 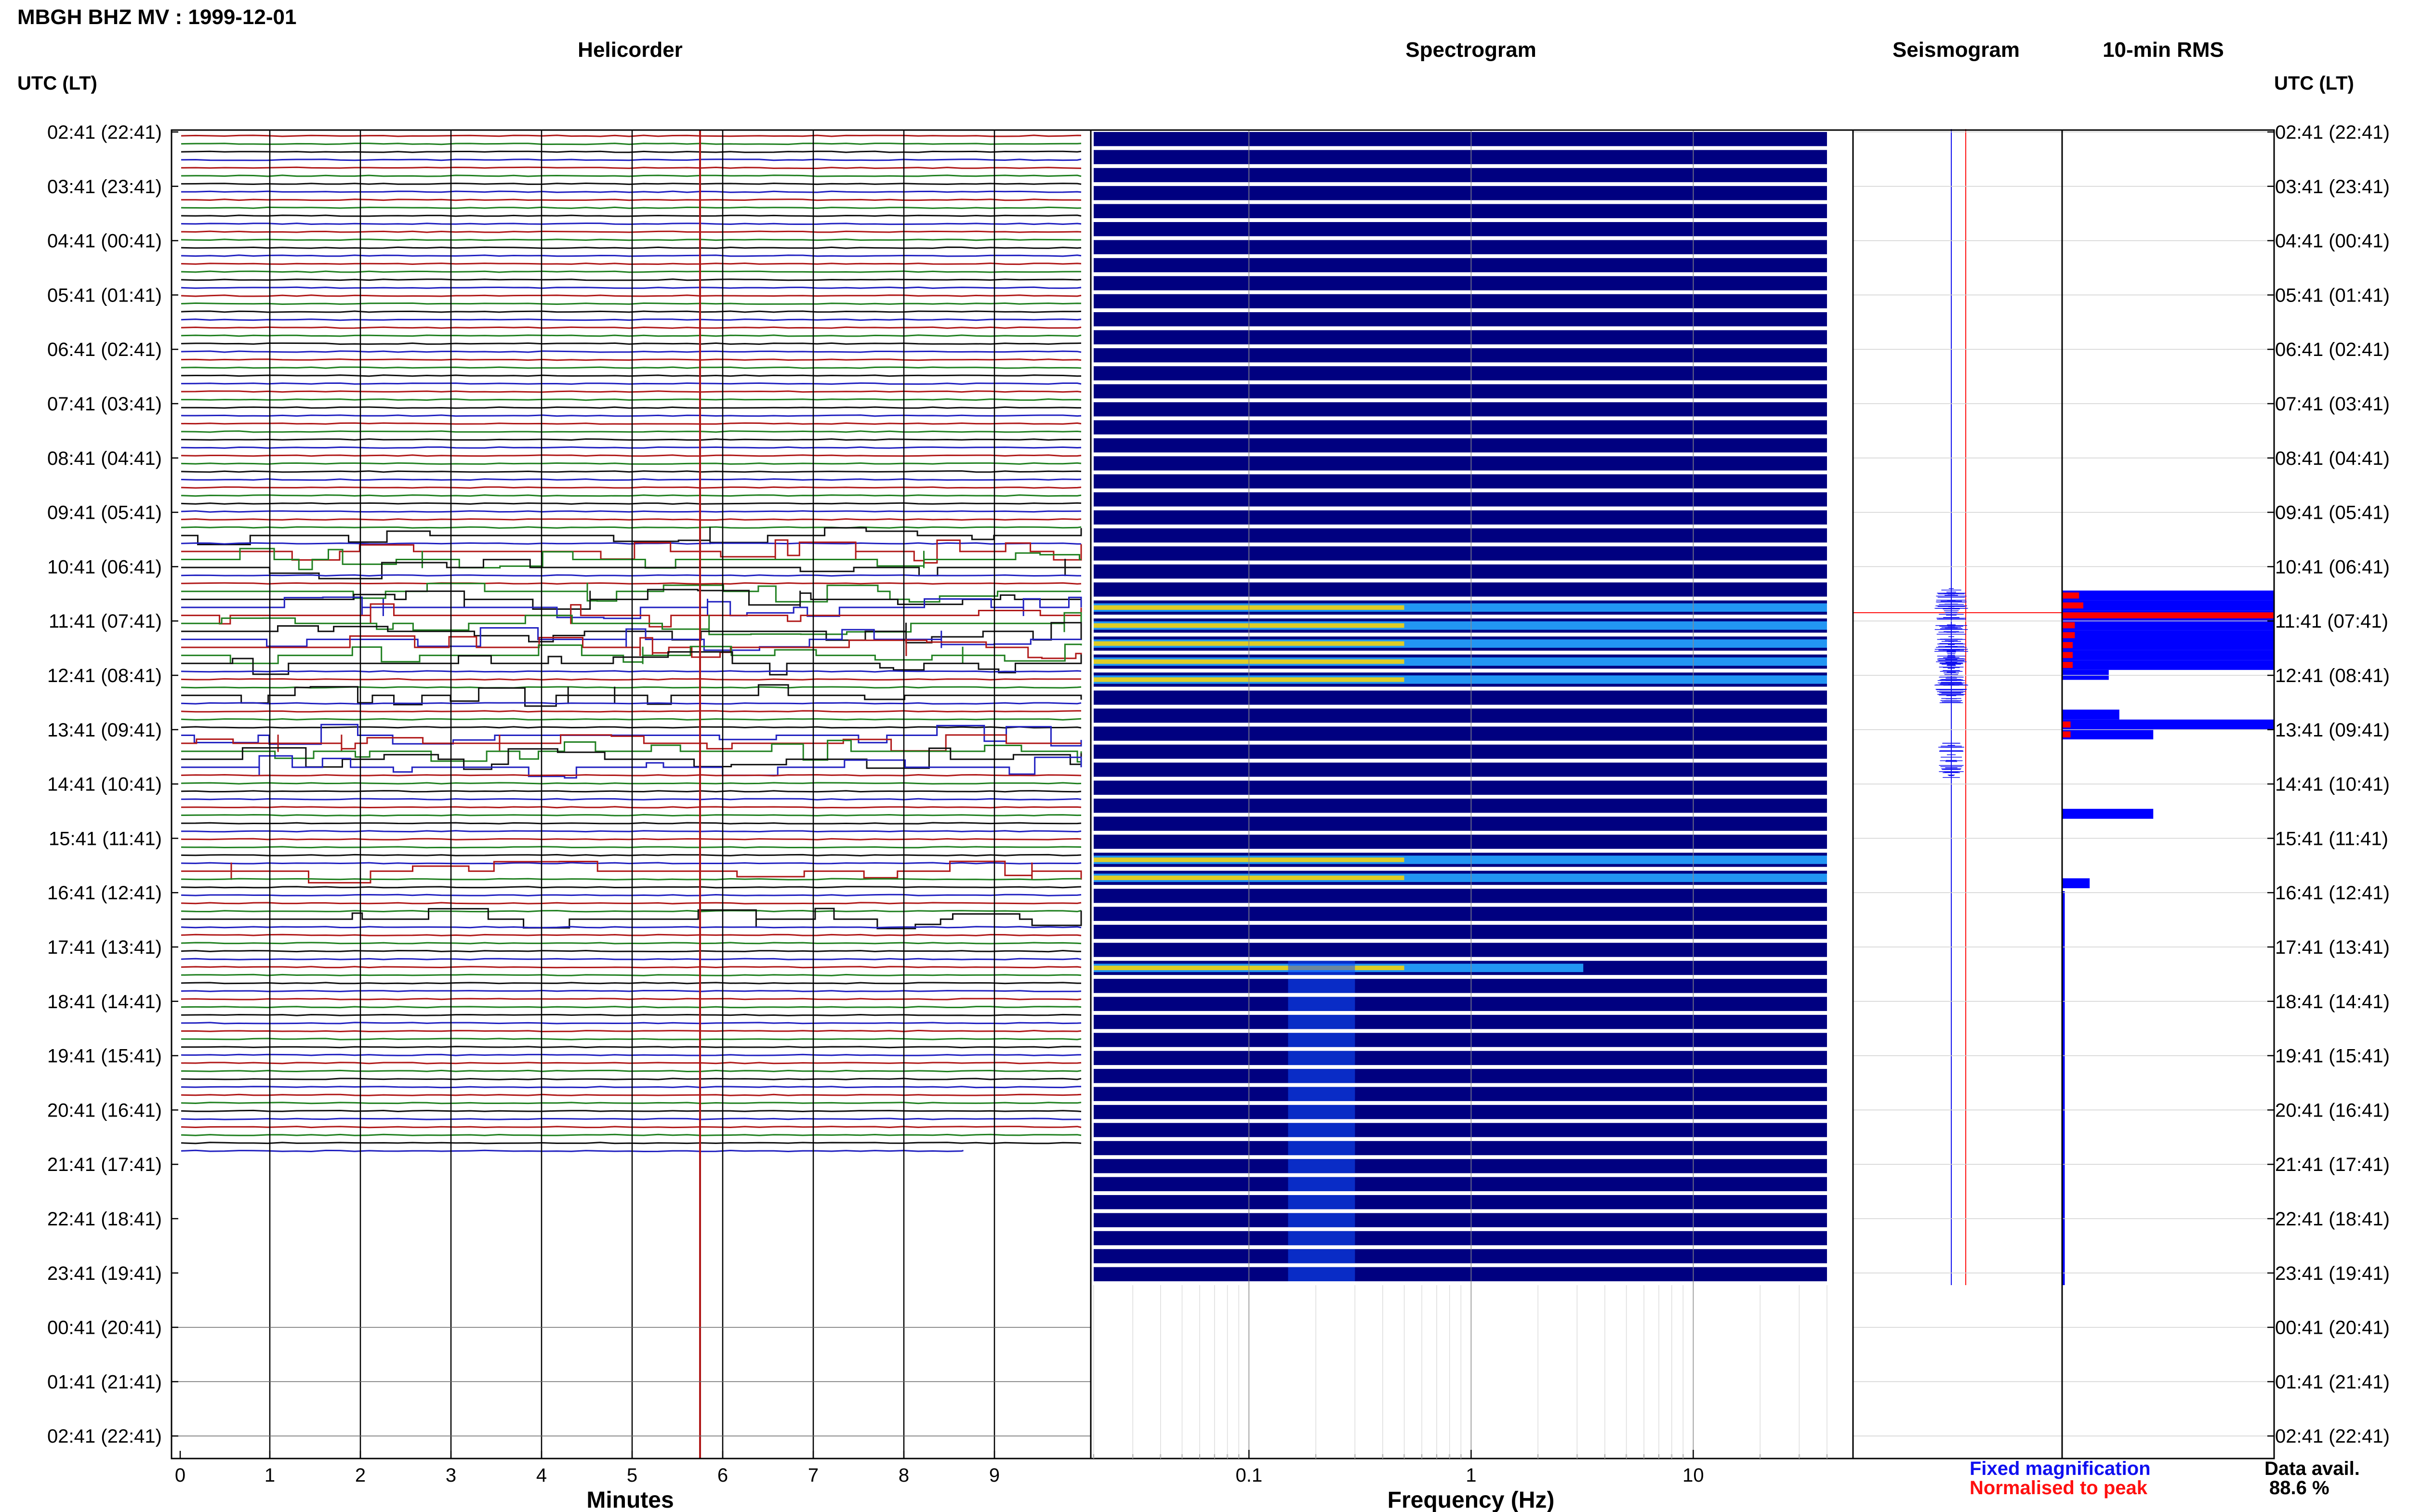 I want to click on left-time-tick-label: 14:41 (10:41), so click(x=104, y=784).